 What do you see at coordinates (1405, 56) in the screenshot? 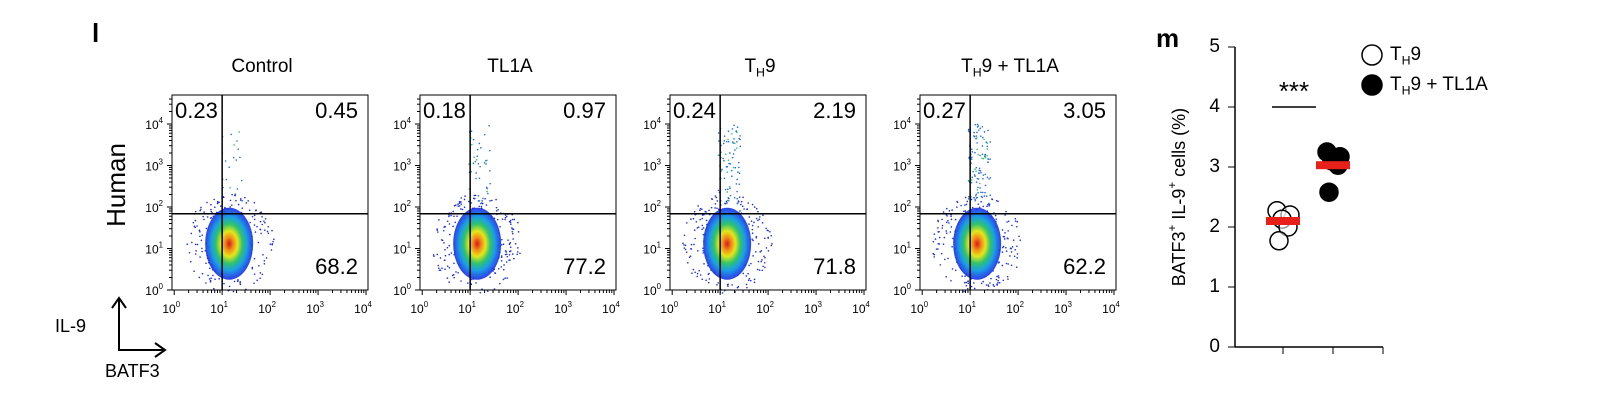
I see `legend-label: TH9` at bounding box center [1405, 56].